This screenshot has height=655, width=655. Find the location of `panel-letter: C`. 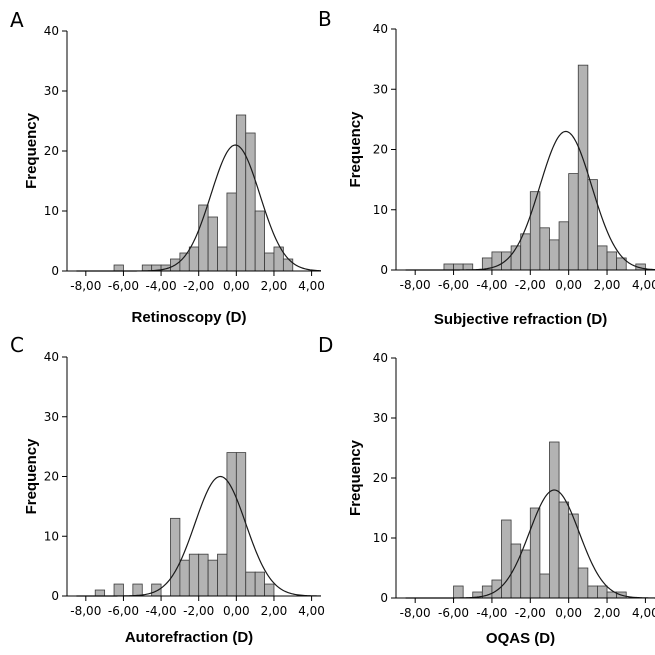

panel-letter: C is located at coordinates (17, 345).